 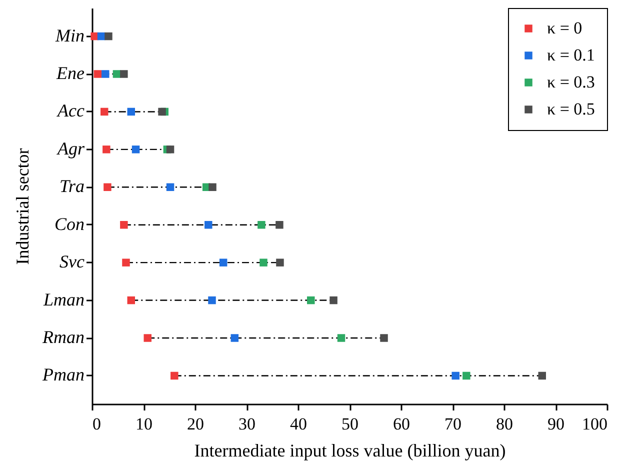 I want to click on x-tick-label: 80, so click(x=504, y=424).